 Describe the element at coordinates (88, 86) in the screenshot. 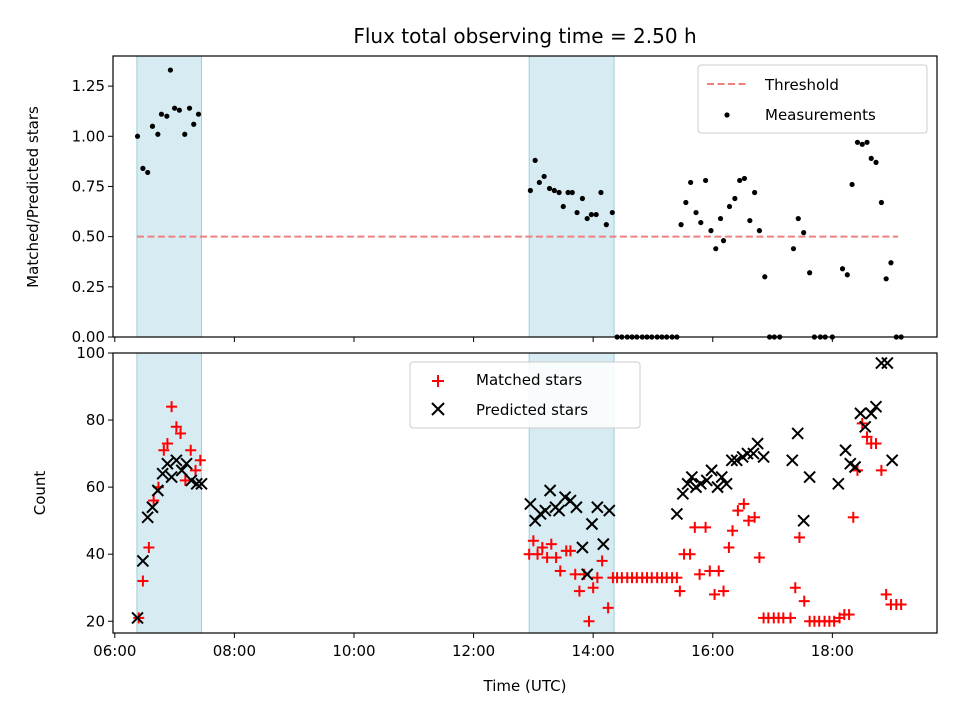

I see `y-tick-label: 1.25` at that location.